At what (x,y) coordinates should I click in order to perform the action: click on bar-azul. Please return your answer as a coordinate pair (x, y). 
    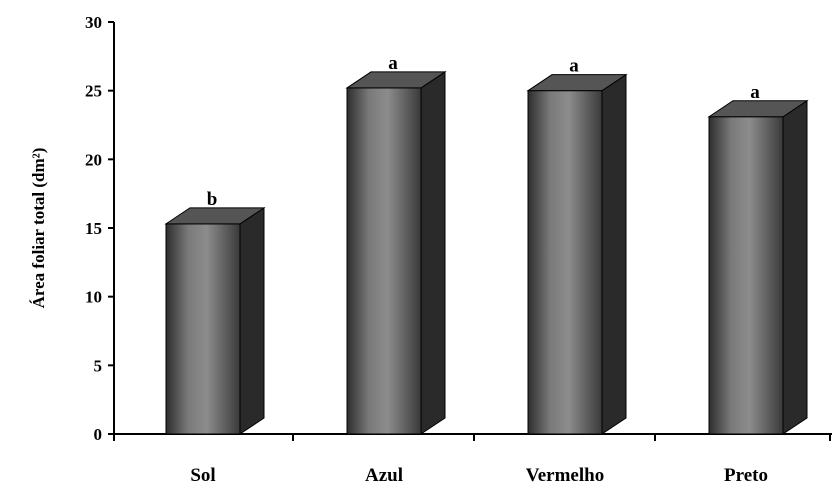
    Looking at the image, I should click on (396, 252).